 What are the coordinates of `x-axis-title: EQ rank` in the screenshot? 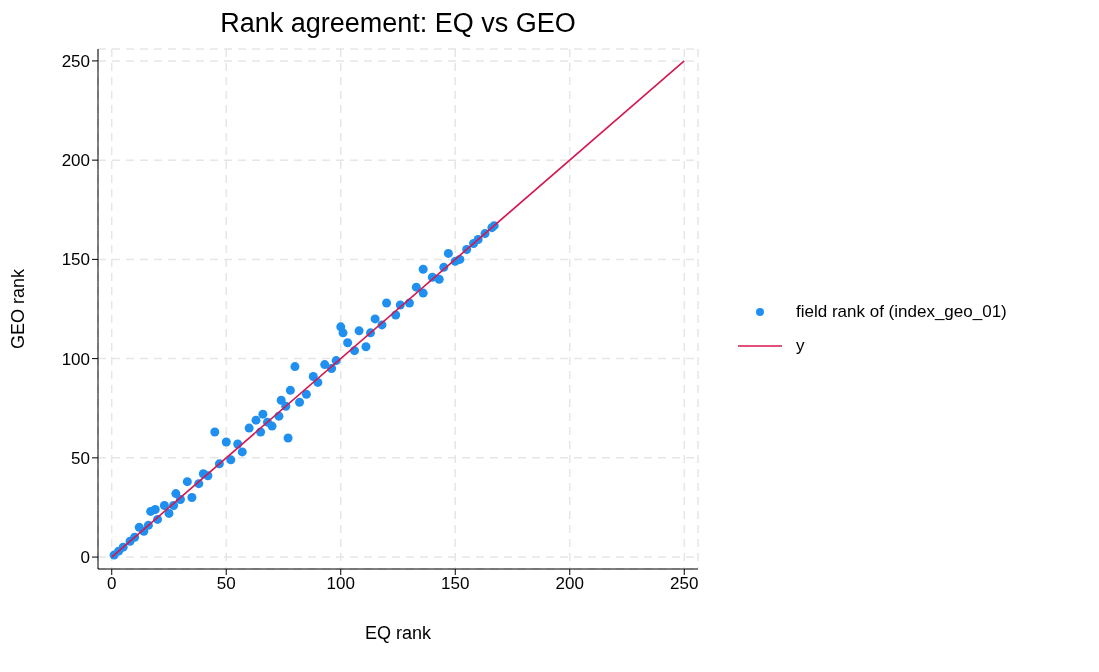 It's located at (398, 633).